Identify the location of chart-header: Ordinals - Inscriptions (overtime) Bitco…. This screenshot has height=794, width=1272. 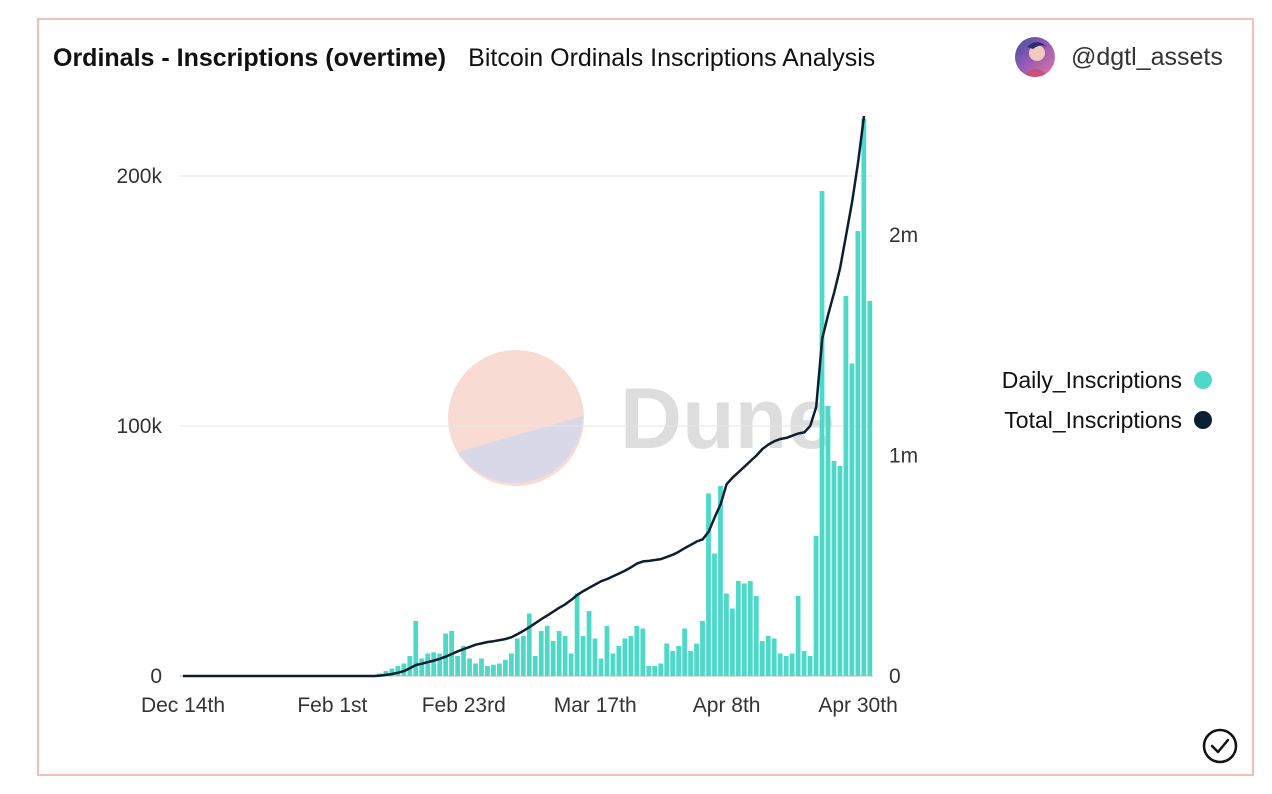
(464, 58).